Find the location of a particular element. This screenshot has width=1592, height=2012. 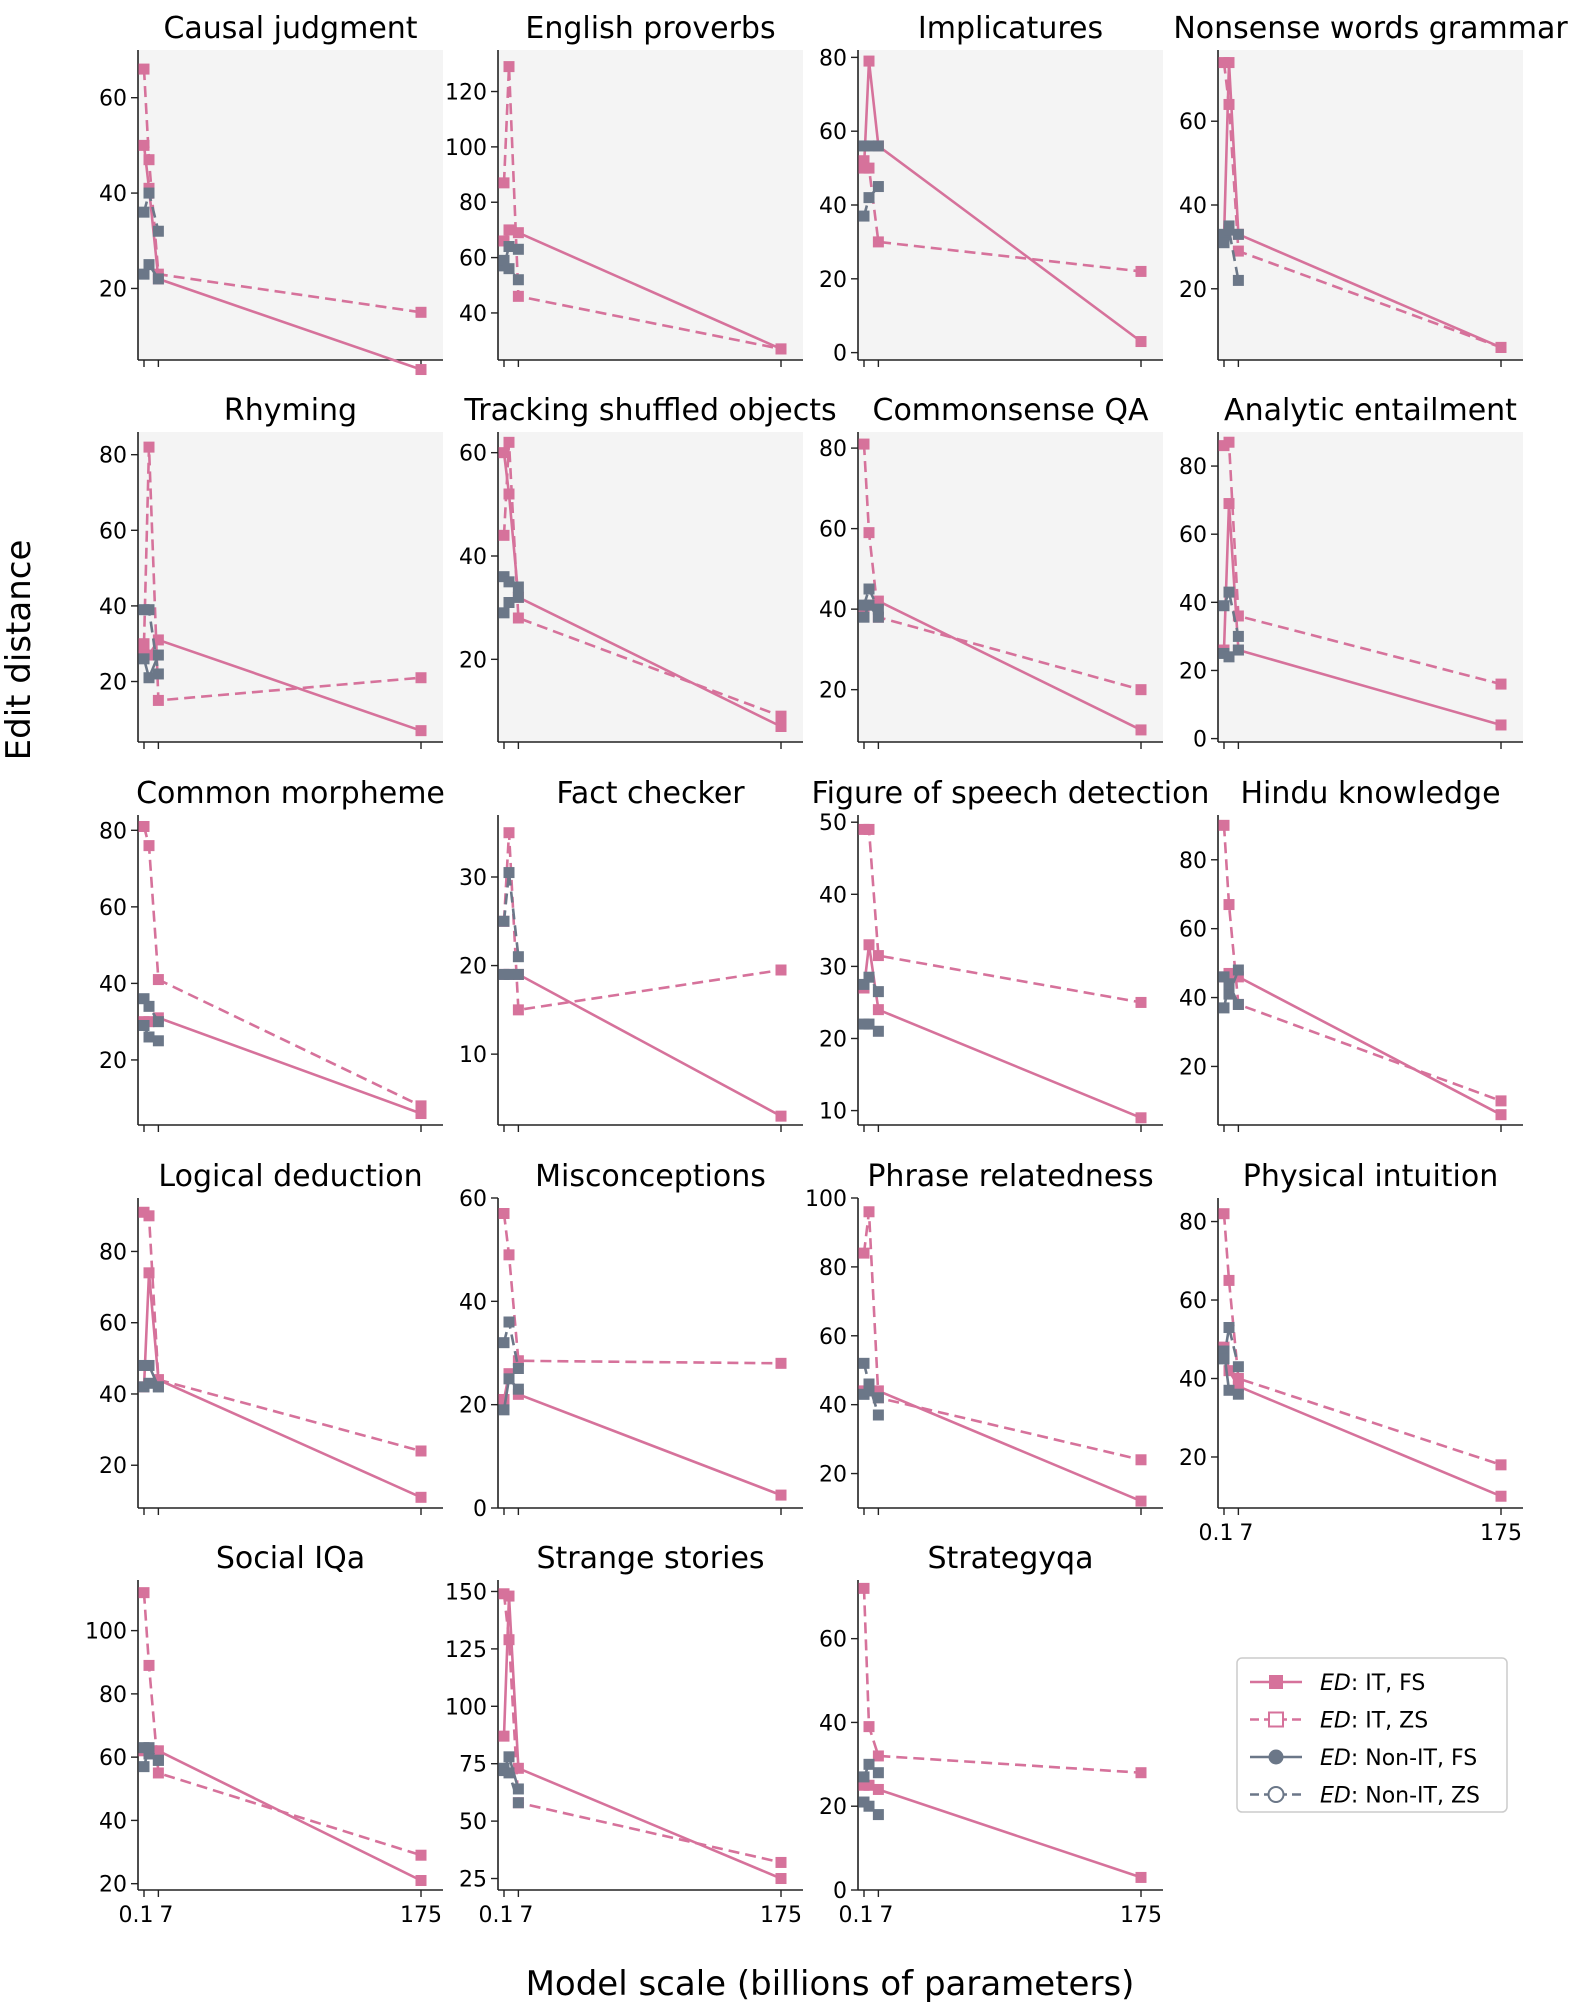

subplot-title: Rhyming is located at coordinates (290, 410).